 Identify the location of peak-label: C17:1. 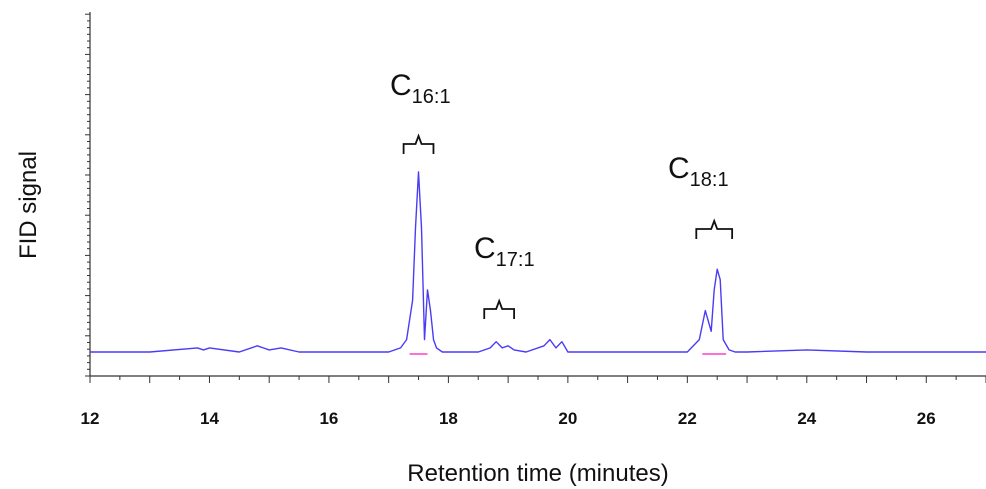
(504, 251).